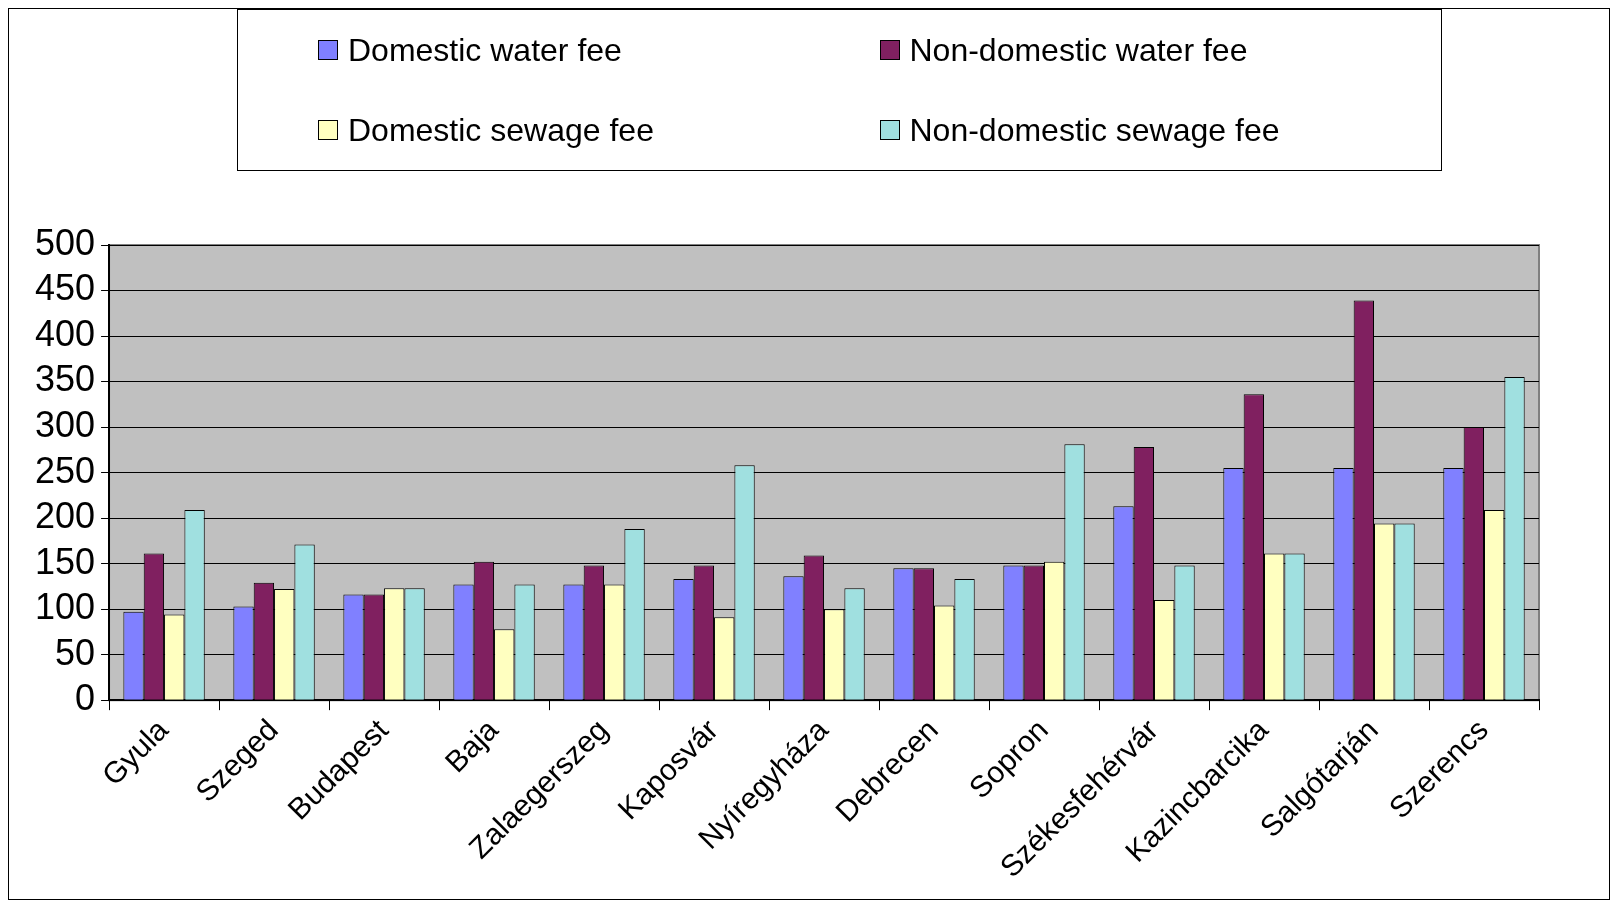 This screenshot has height=912, width=1624. Describe the element at coordinates (65, 333) in the screenshot. I see `y-tick-label: 400` at that location.